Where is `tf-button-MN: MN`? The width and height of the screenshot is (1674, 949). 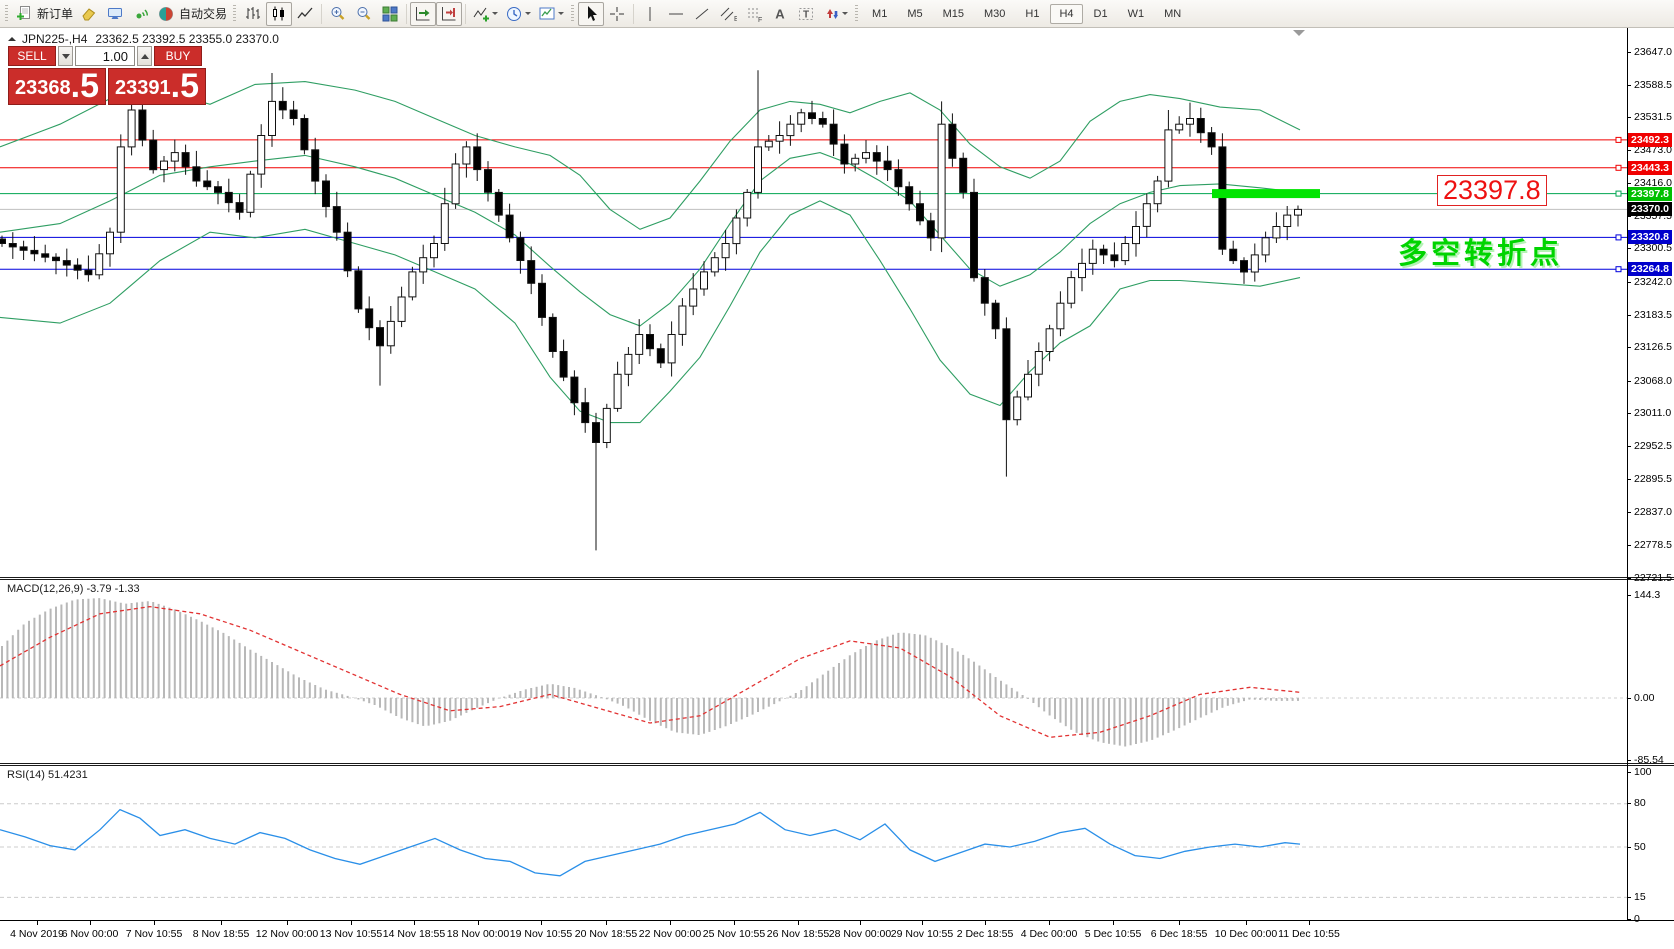 tf-button-MN: MN is located at coordinates (1173, 13).